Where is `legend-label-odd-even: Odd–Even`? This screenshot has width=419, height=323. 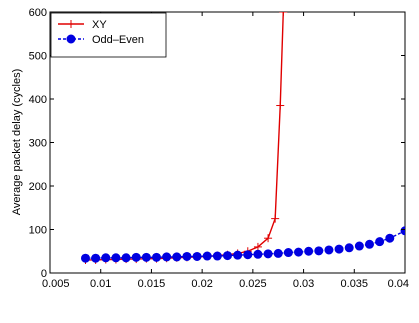
legend-label-odd-even: Odd–Even is located at coordinates (118, 40).